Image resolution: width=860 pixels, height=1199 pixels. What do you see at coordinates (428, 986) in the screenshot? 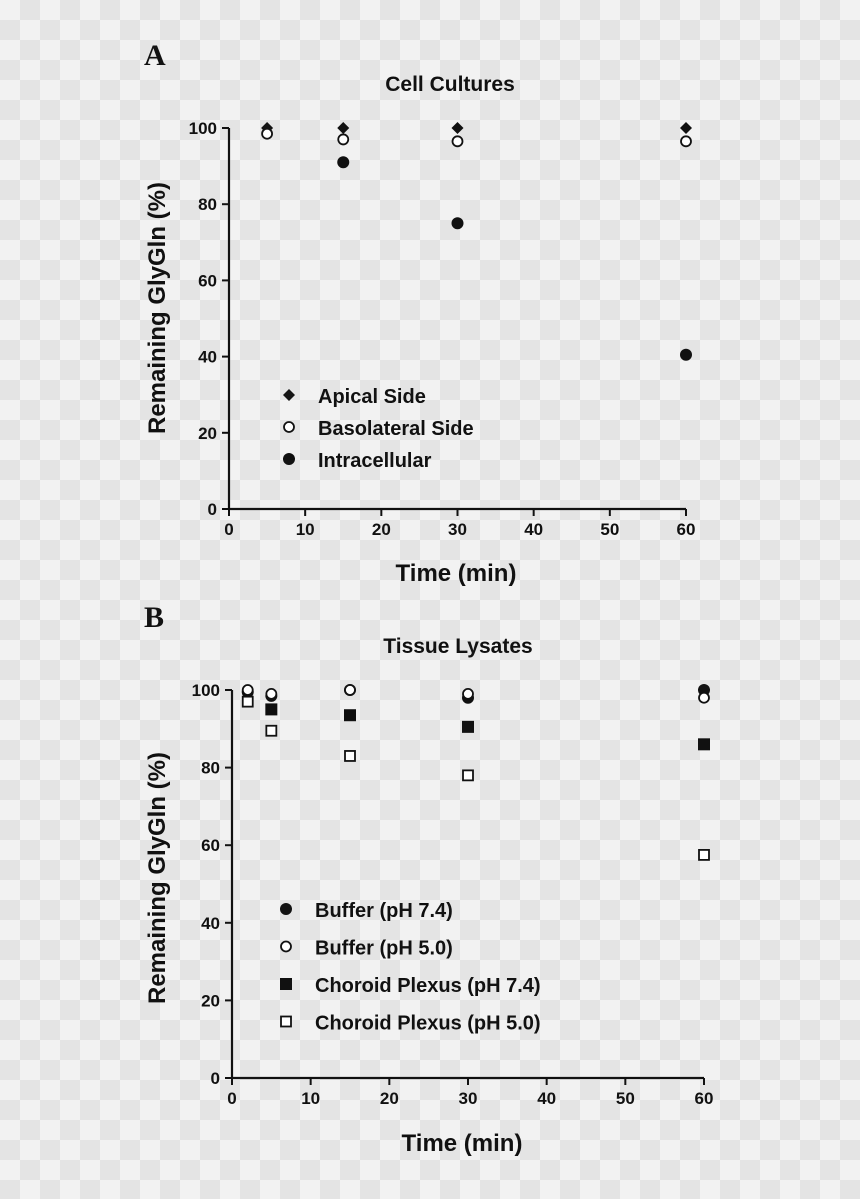
I see `panel-b-legend-label: Choroid Plexus (pH 7.4)` at bounding box center [428, 986].